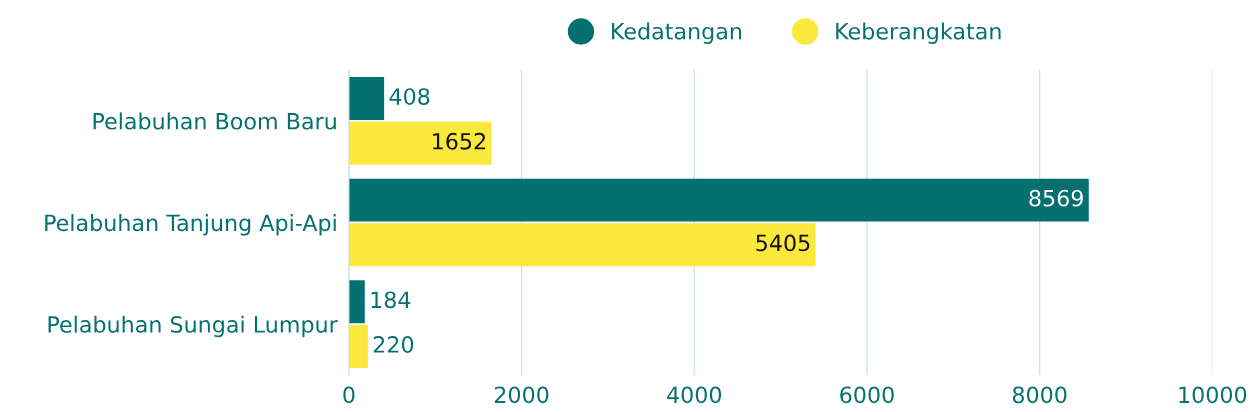 This screenshot has height=412, width=1255. What do you see at coordinates (349, 395) in the screenshot?
I see `x-tick-label: 0` at bounding box center [349, 395].